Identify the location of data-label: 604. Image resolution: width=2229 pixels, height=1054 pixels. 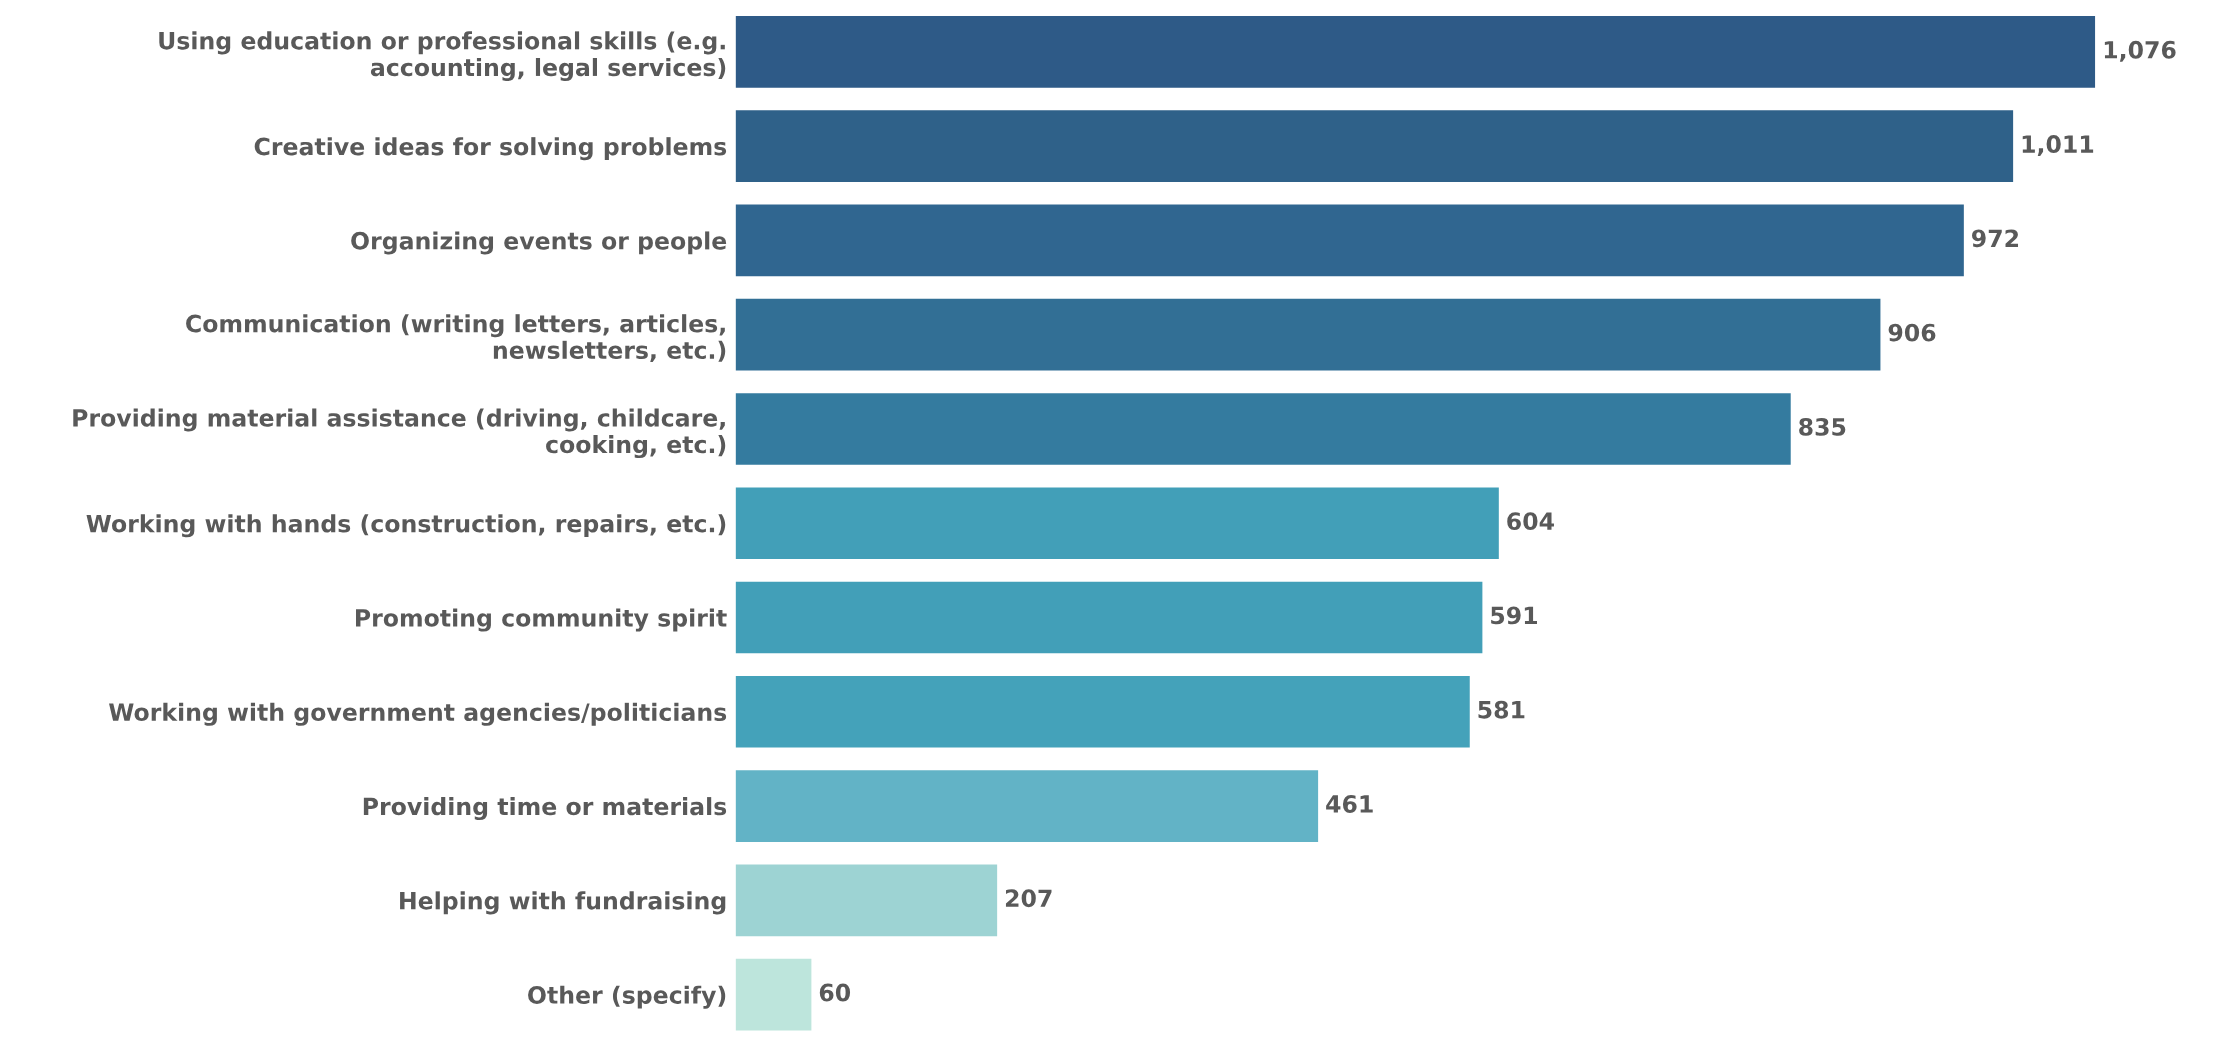
(1530, 521).